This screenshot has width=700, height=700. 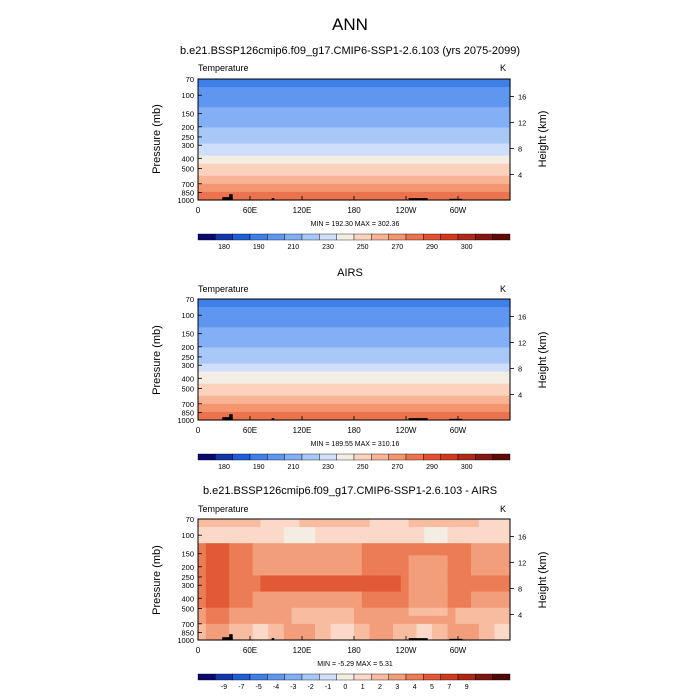 What do you see at coordinates (354, 462) in the screenshot?
I see `colorbar: 180 190 210 230 250 270 290 300` at bounding box center [354, 462].